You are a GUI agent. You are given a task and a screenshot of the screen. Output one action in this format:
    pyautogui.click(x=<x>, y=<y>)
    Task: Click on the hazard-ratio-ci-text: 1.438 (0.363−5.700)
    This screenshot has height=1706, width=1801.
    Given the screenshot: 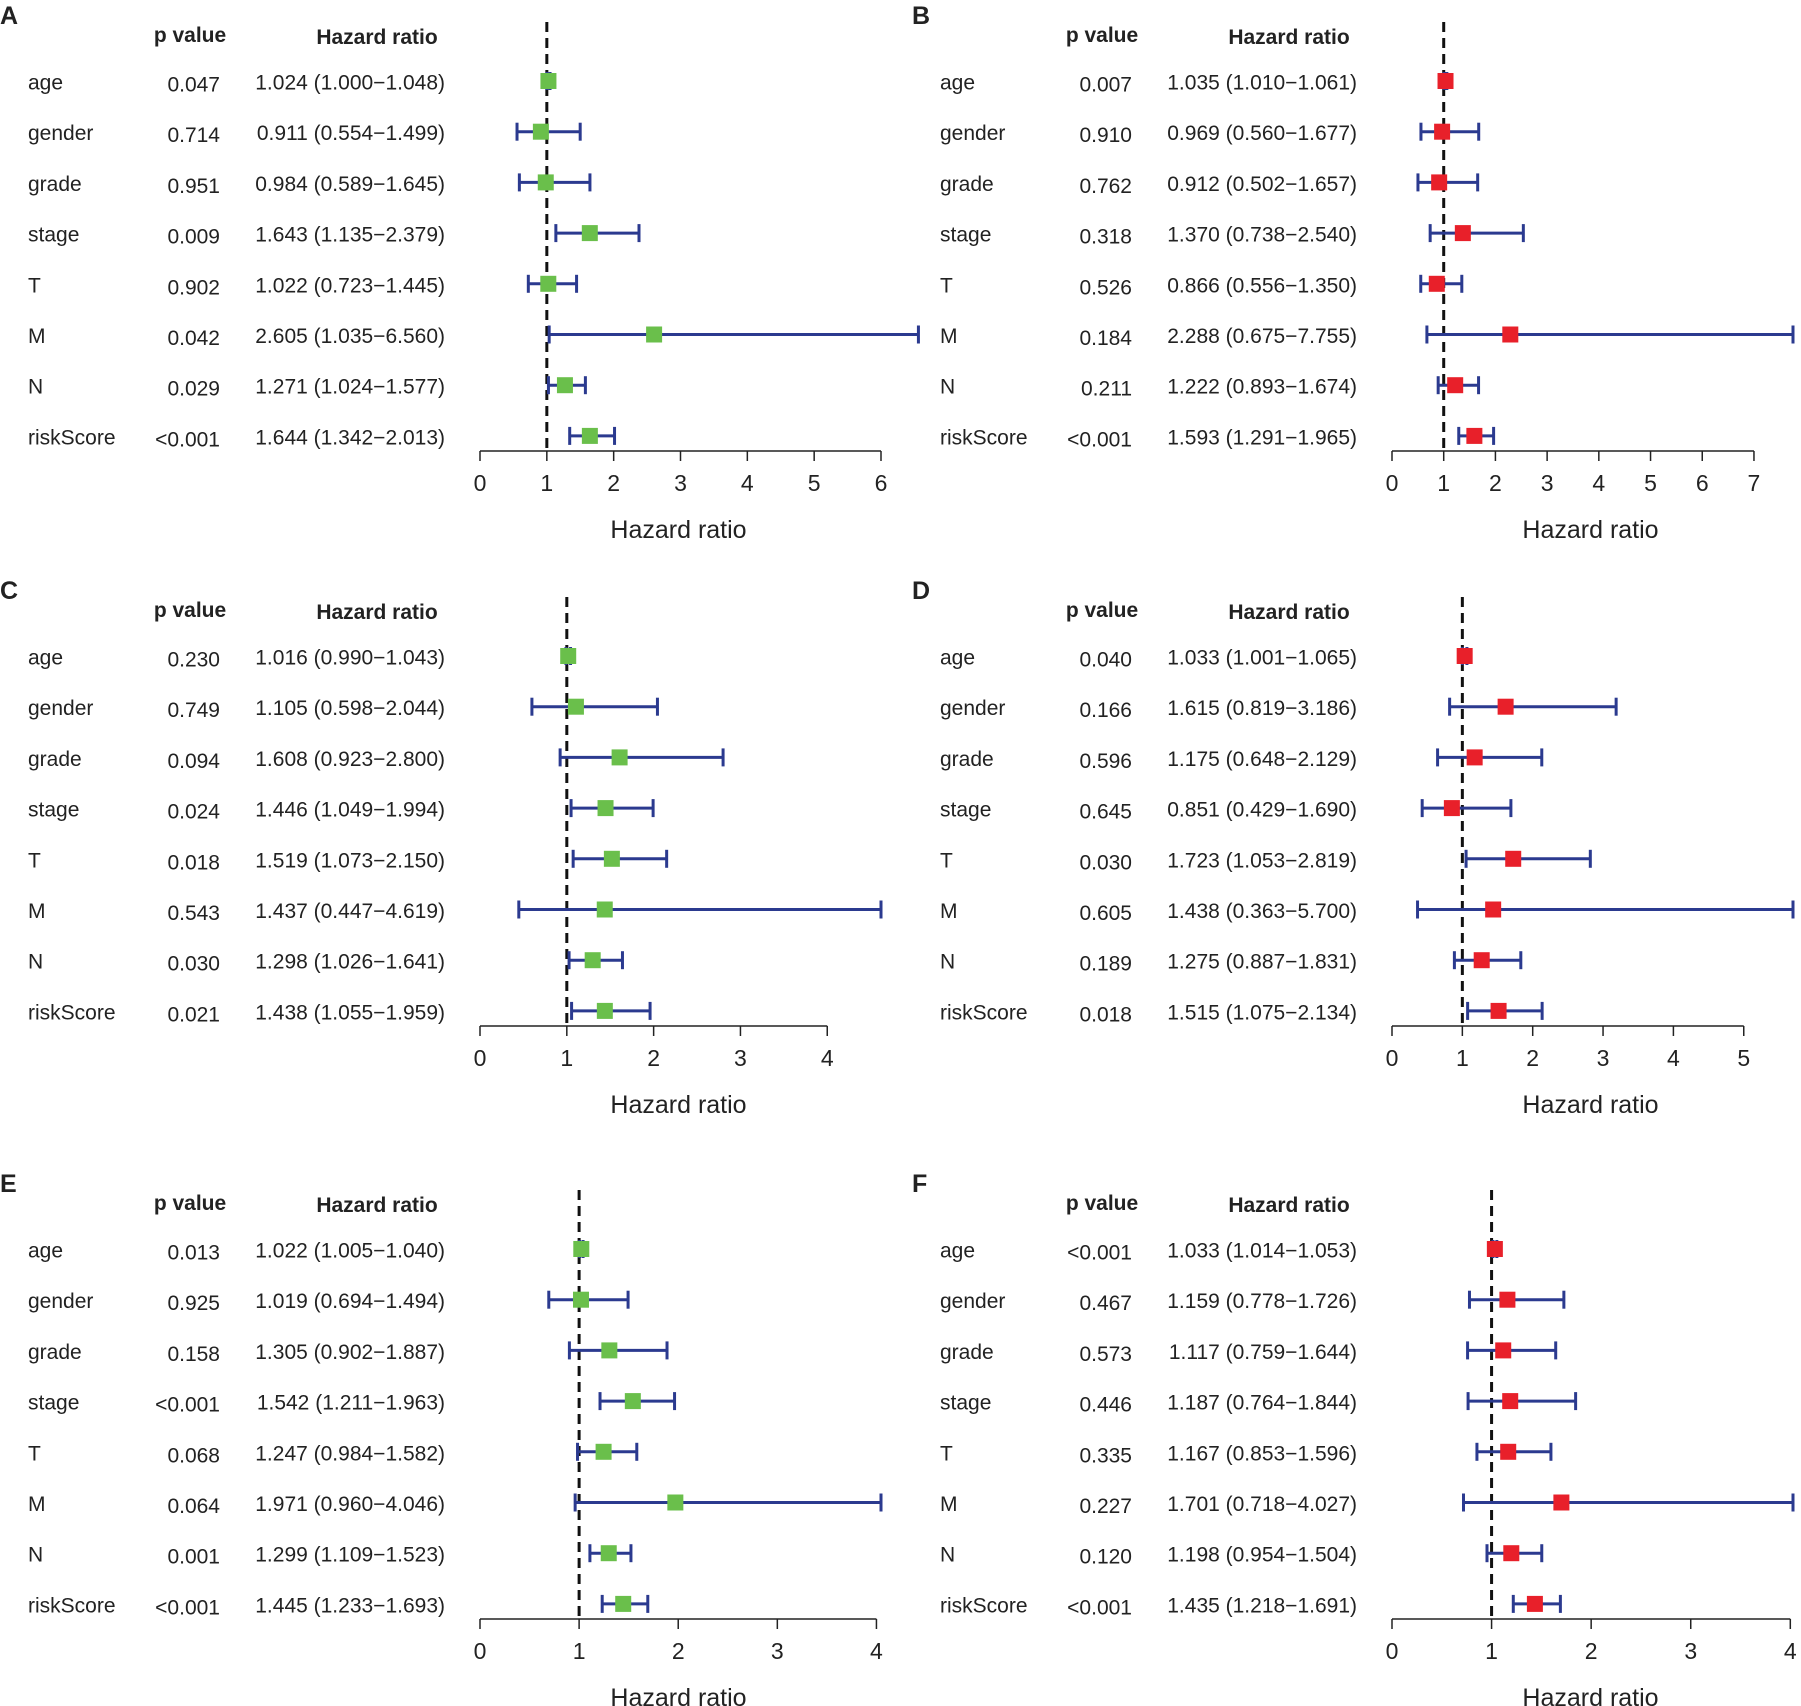 What is the action you would take?
    pyautogui.click(x=1262, y=911)
    